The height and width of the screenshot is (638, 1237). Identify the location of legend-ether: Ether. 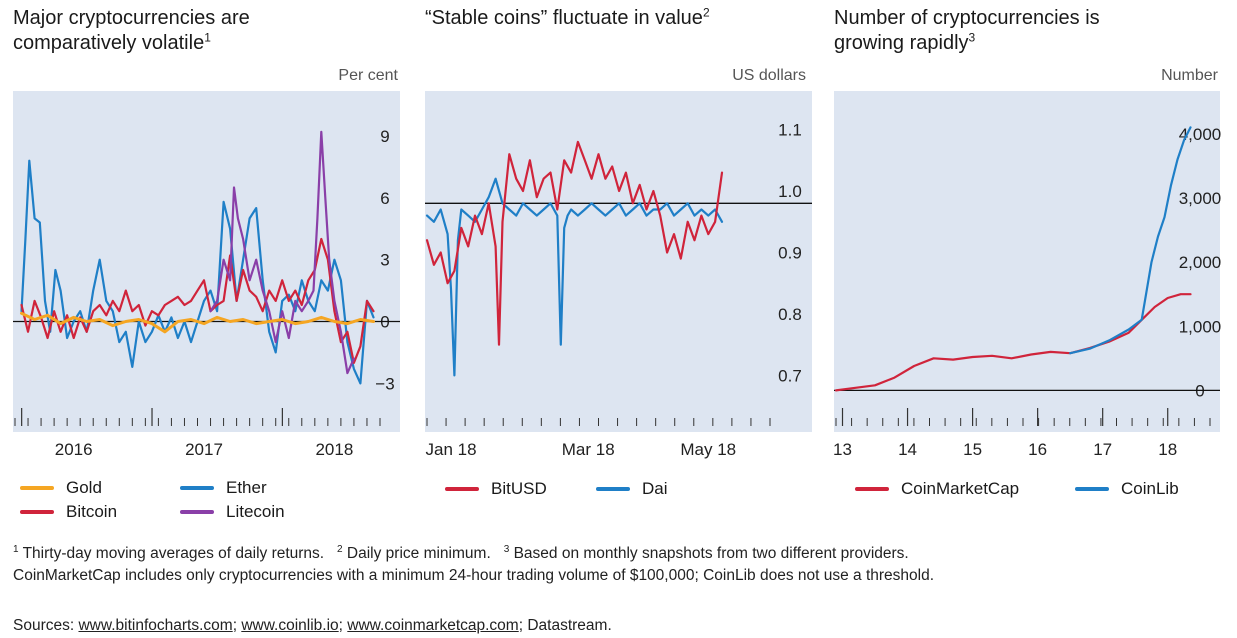
(223, 488).